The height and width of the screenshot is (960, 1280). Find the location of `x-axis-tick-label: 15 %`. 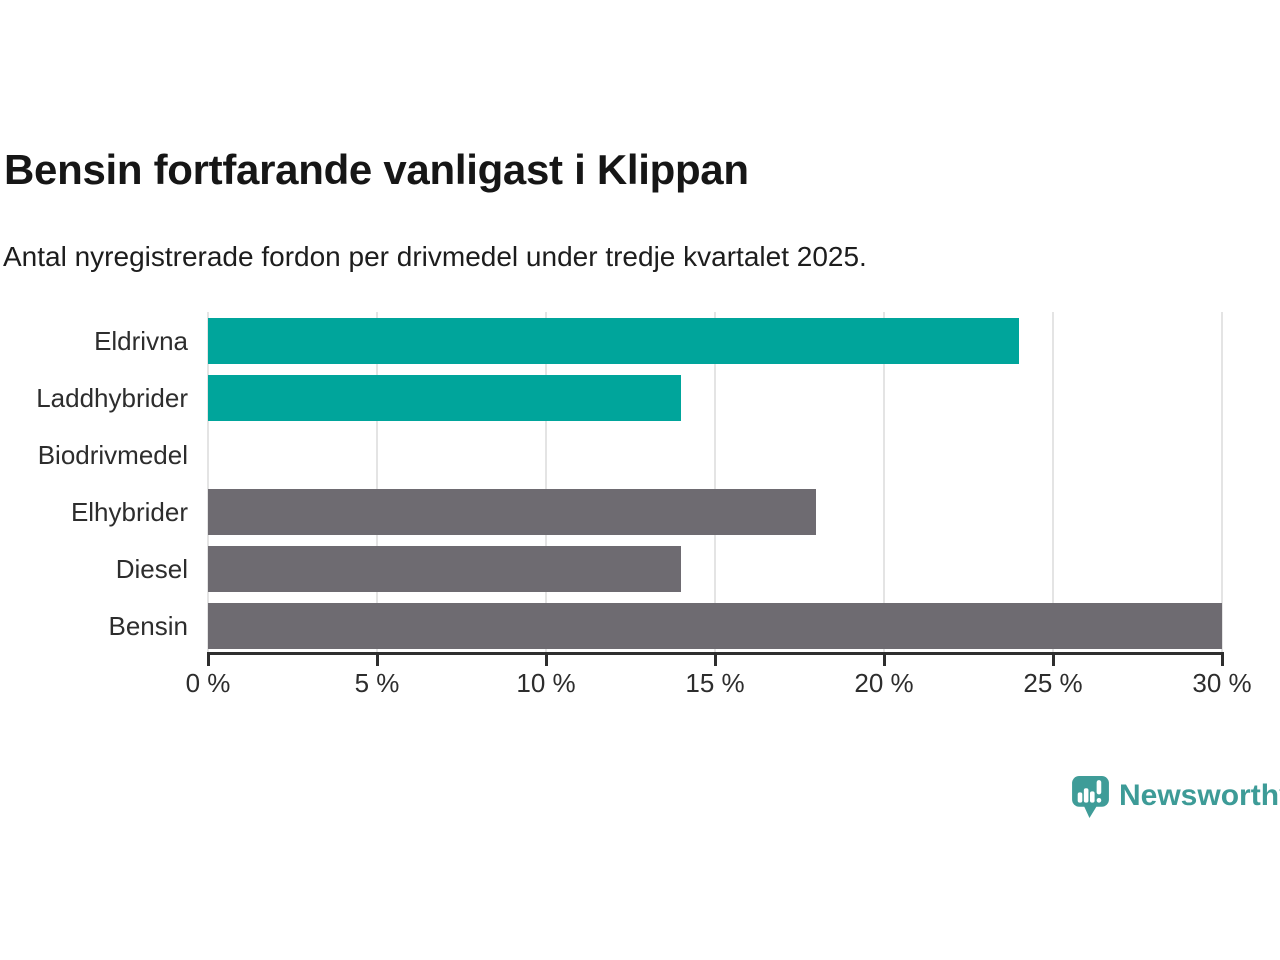

x-axis-tick-label: 15 % is located at coordinates (715, 683).